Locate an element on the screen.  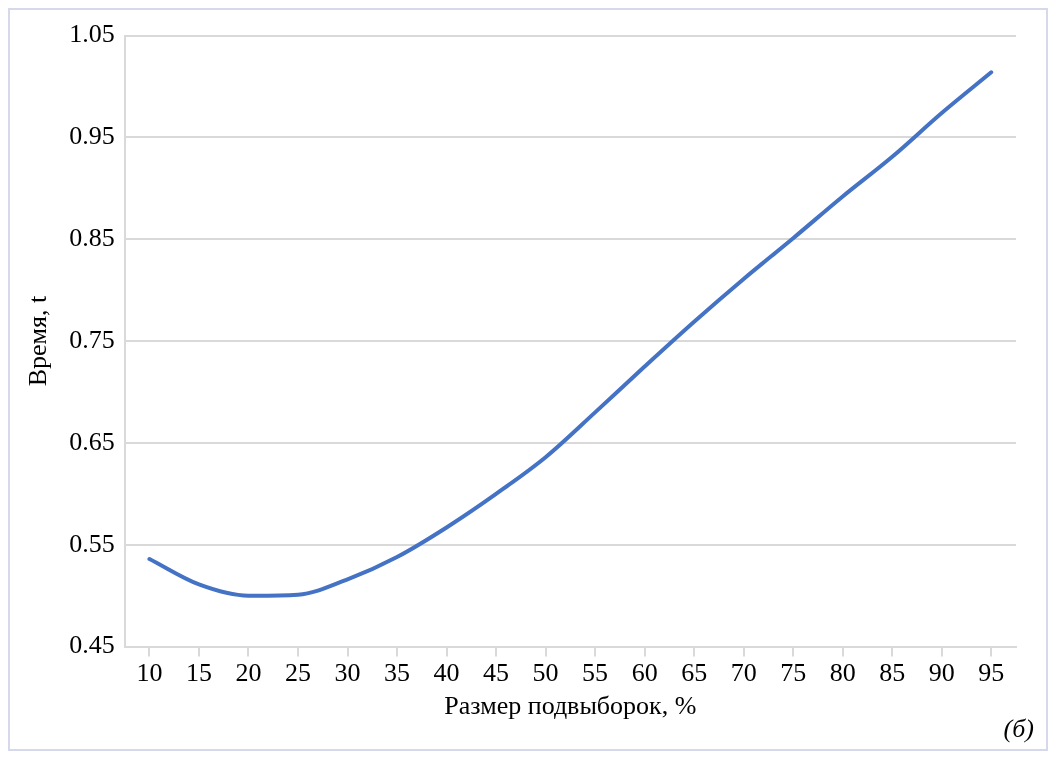
x-tick-label: 45 is located at coordinates (496, 673).